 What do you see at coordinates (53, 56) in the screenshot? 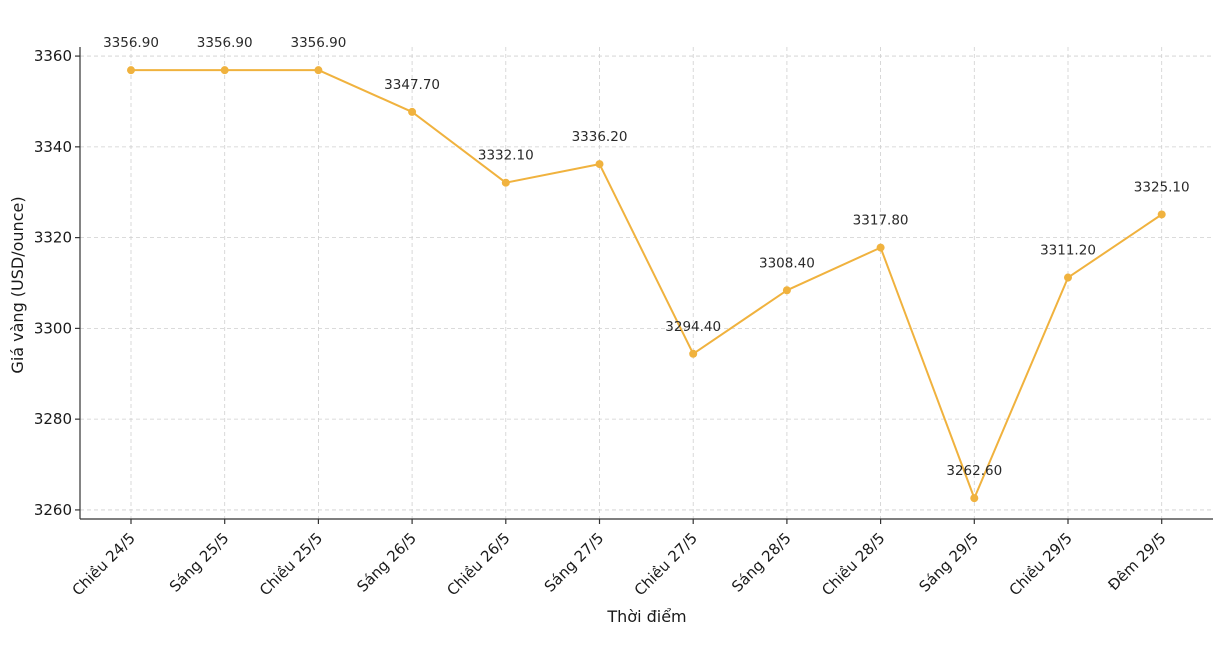
I see `y-tick-label: 3360` at bounding box center [53, 56].